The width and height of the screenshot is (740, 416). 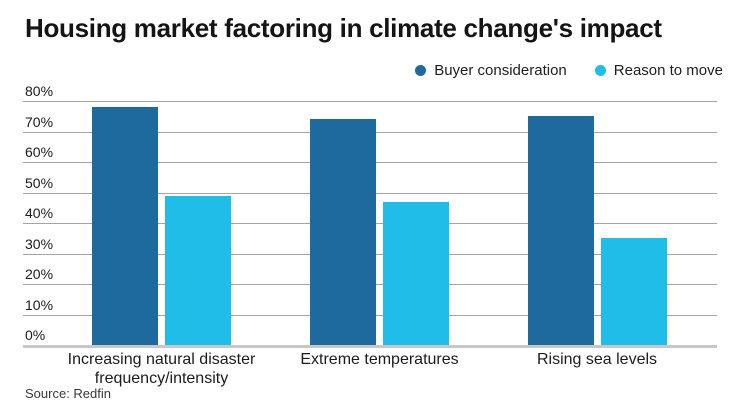 I want to click on bar-reason-to-move-increasing-natural-disaster-frequency-intensity, so click(x=198, y=270).